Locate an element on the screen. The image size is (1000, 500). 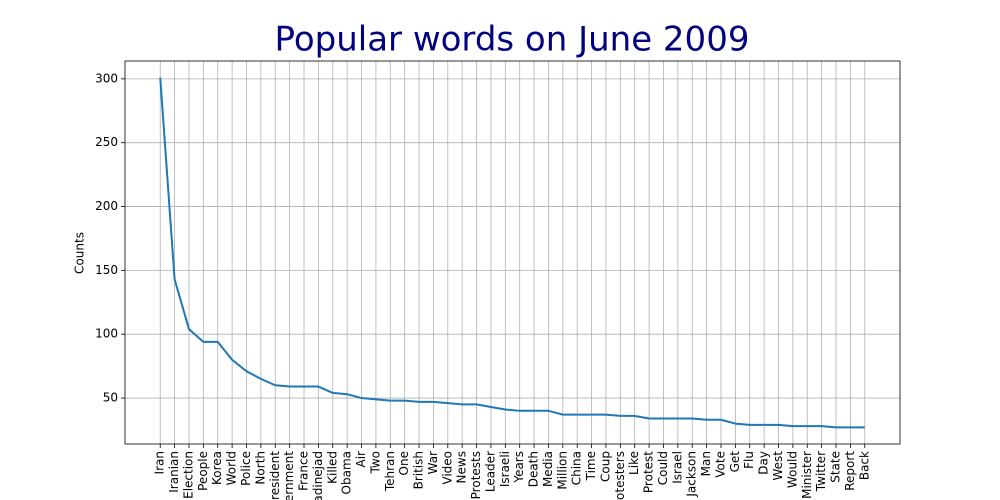
x-tick-label: News is located at coordinates (462, 467).